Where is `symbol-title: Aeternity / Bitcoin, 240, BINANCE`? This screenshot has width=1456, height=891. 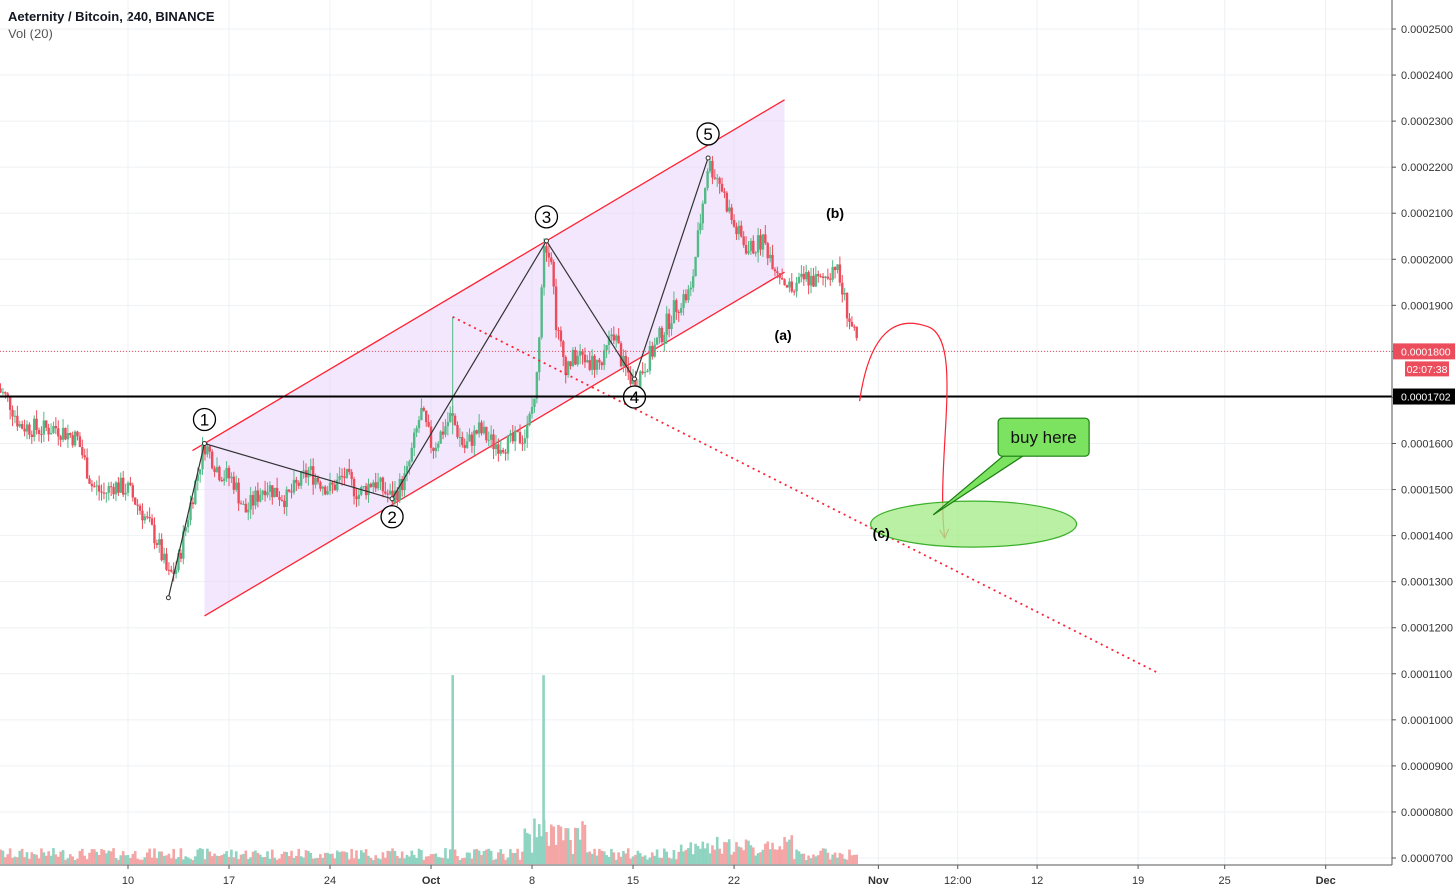 symbol-title: Aeternity / Bitcoin, 240, BINANCE is located at coordinates (111, 16).